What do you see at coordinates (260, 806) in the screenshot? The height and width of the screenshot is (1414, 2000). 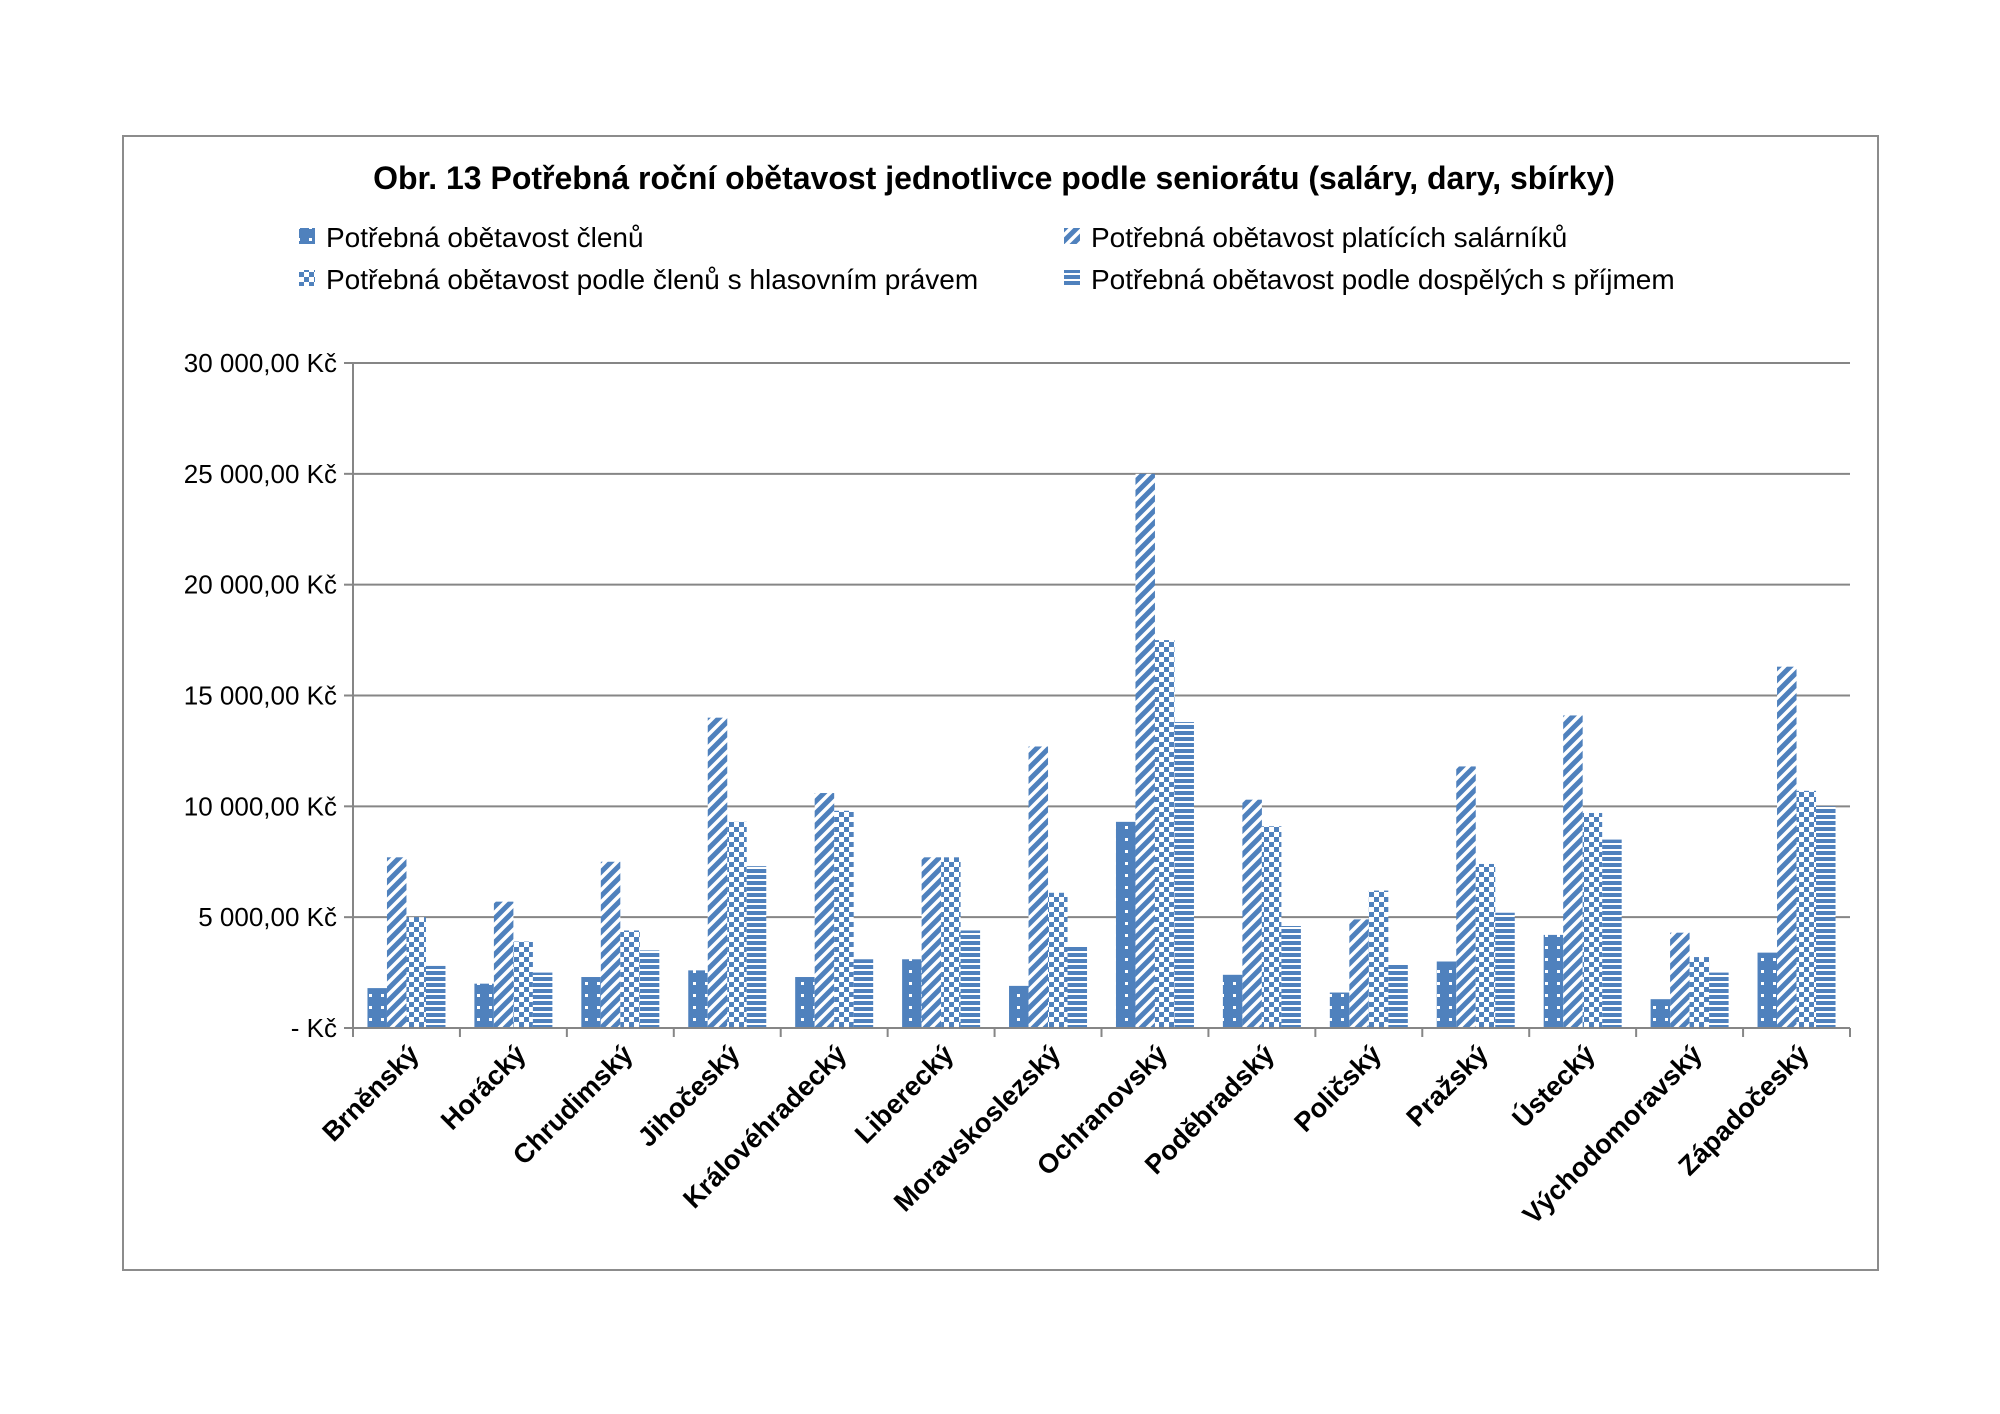 I see `y-tick-label: 10 000,00 Kč` at bounding box center [260, 806].